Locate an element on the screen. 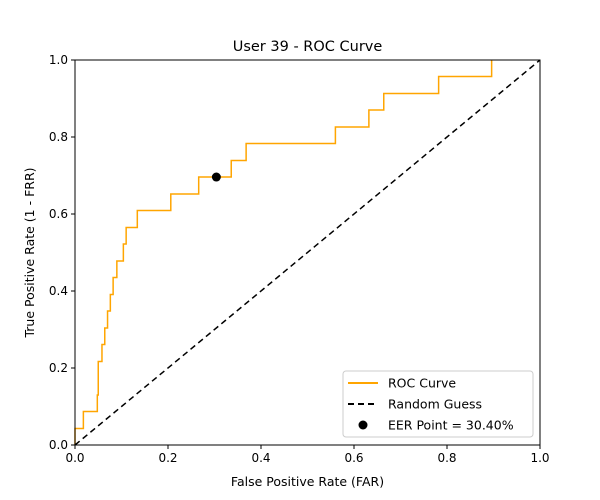 This screenshot has height=500, width=600. chart-title: User 39 - ROC Curve is located at coordinates (308, 47).